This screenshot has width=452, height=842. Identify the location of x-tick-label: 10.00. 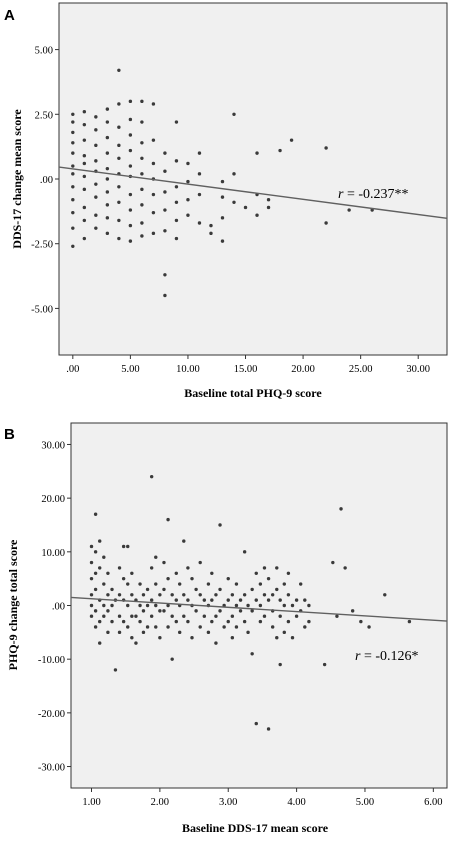
(188, 369).